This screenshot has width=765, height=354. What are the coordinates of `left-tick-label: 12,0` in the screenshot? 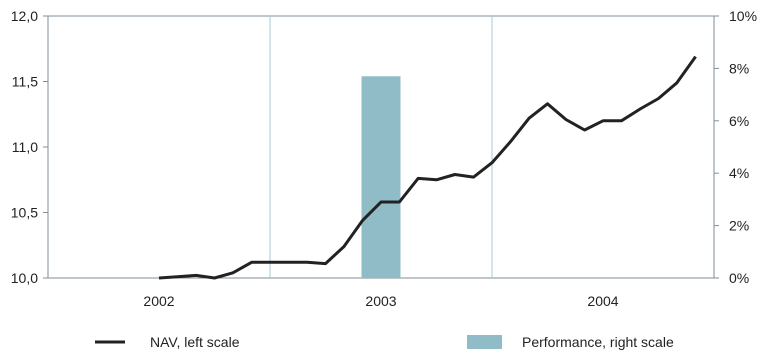 It's located at (24, 16).